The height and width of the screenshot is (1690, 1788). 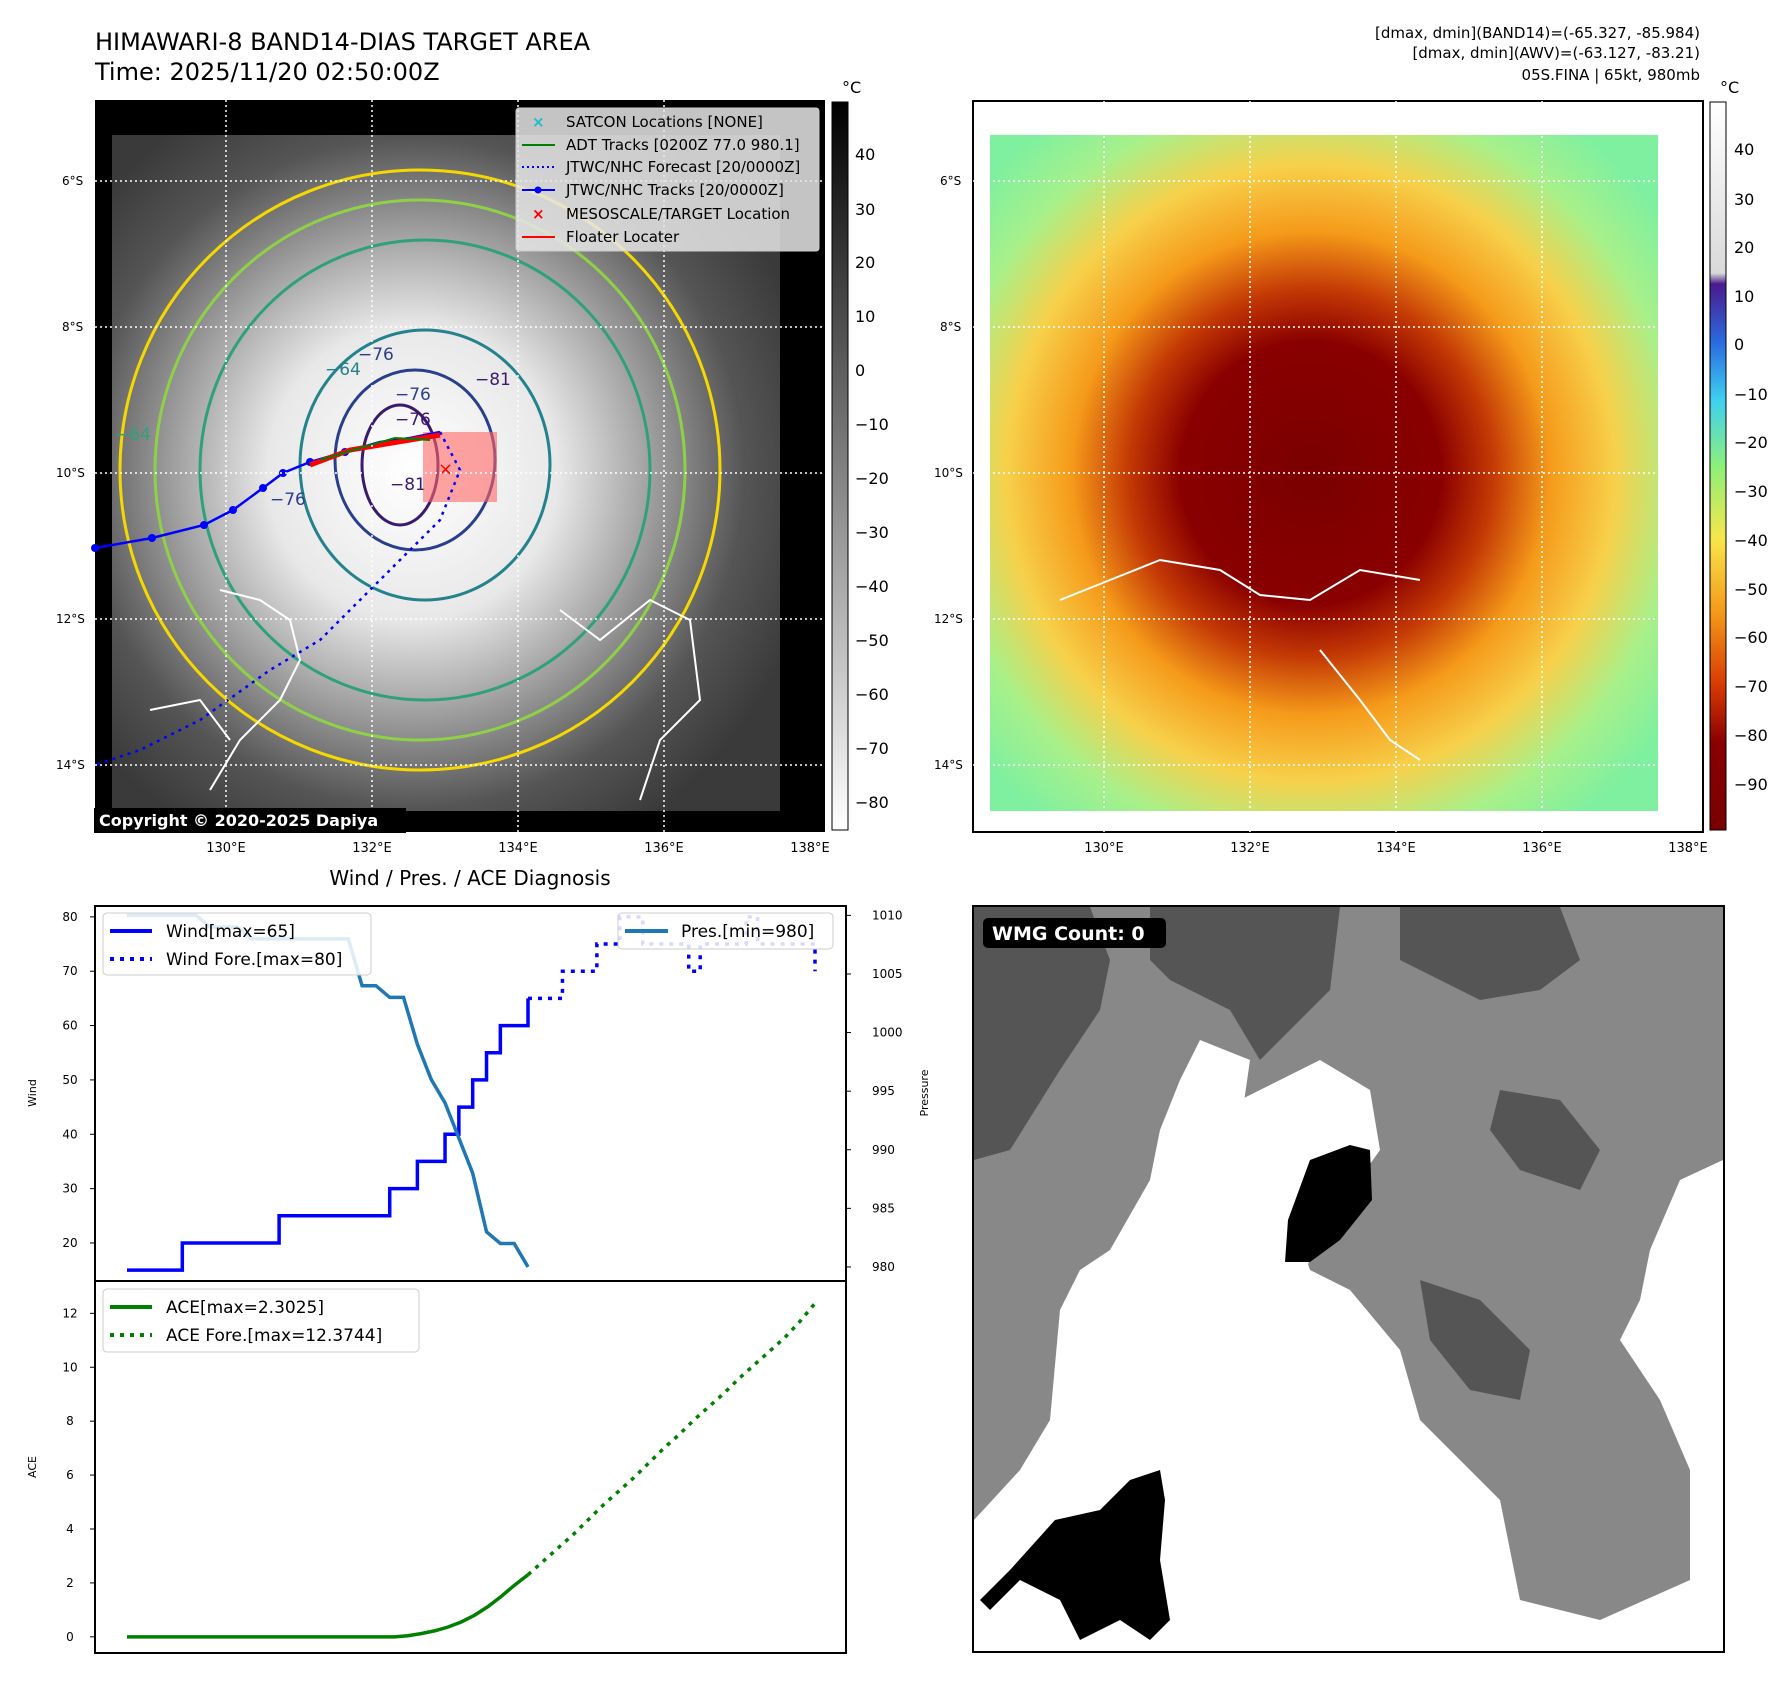 What do you see at coordinates (238, 820) in the screenshot?
I see `copyright: Copyright © 2020-2025 Dapiya` at bounding box center [238, 820].